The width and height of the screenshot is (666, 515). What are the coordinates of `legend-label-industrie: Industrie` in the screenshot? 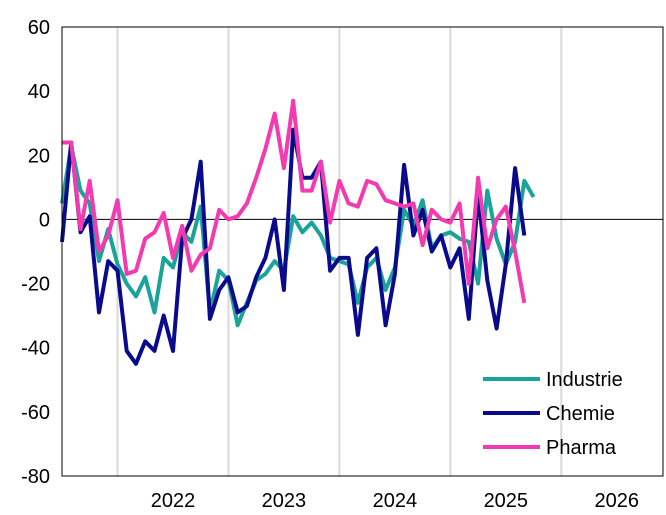 It's located at (584, 380).